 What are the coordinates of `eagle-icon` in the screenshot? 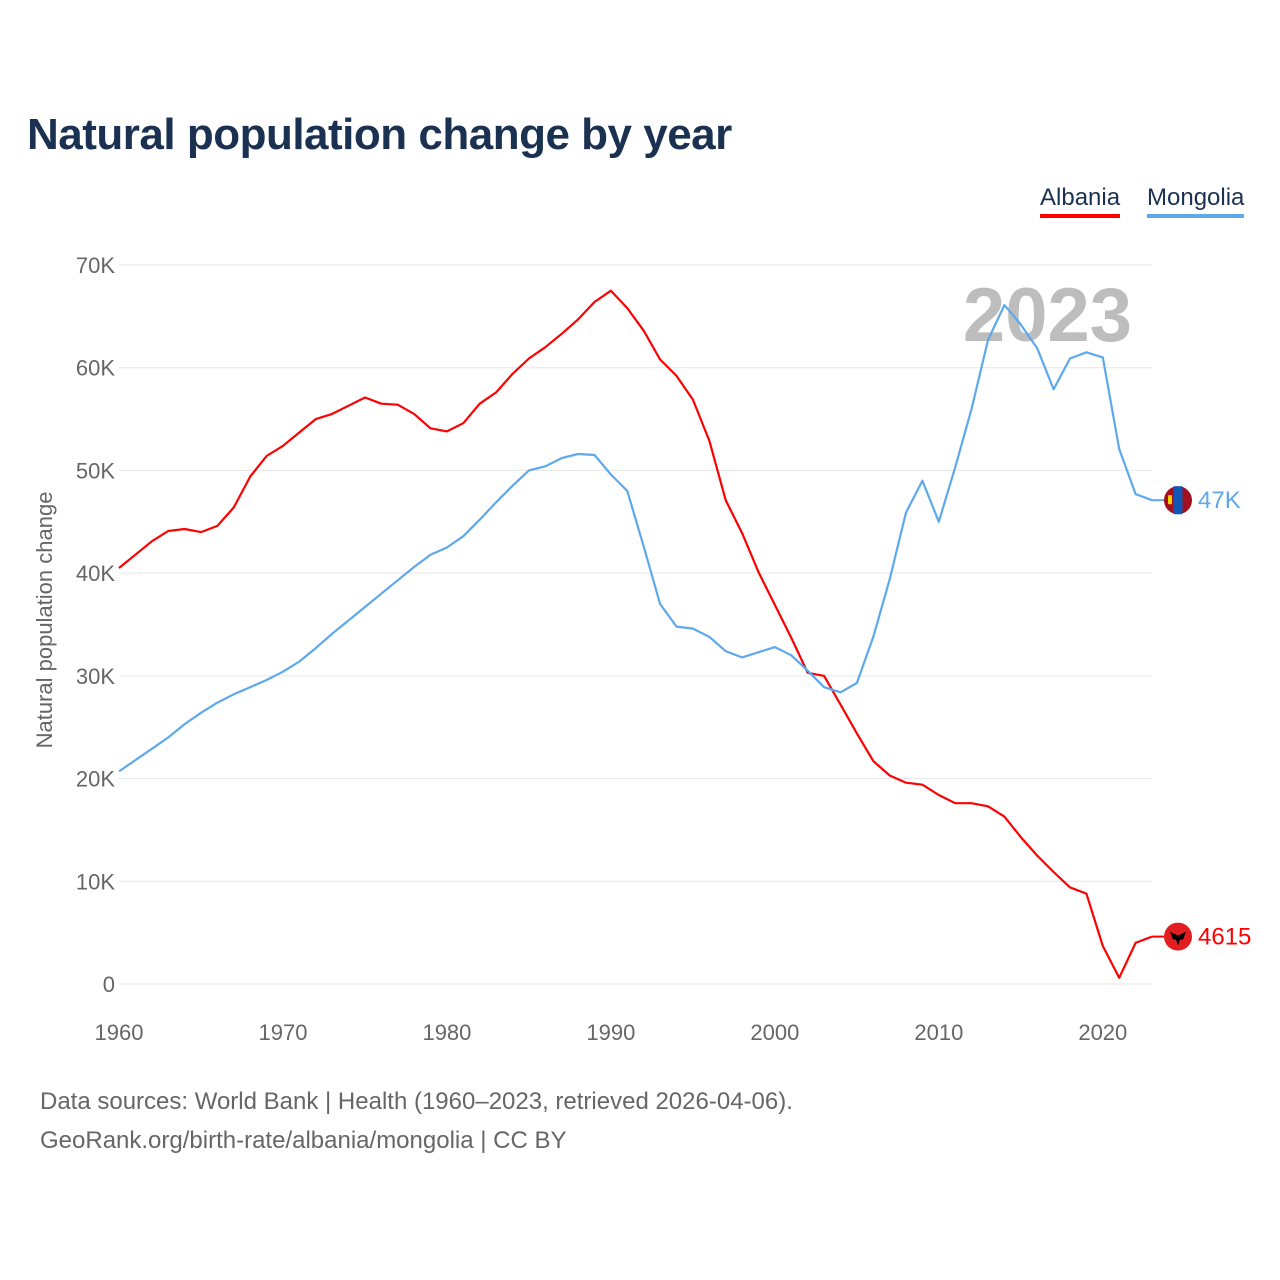 It's located at (1178, 938).